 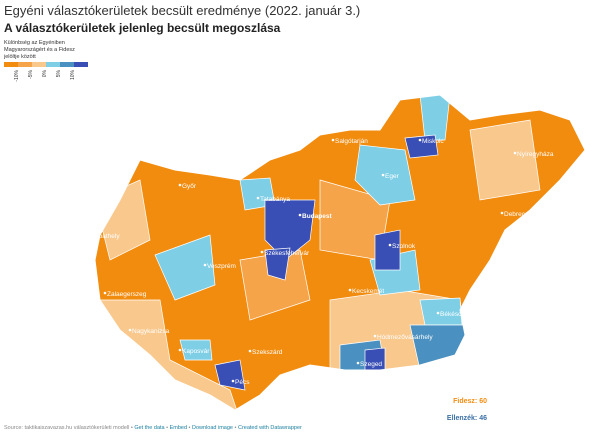 I want to click on city-label: Tatabánya, so click(x=275, y=199).